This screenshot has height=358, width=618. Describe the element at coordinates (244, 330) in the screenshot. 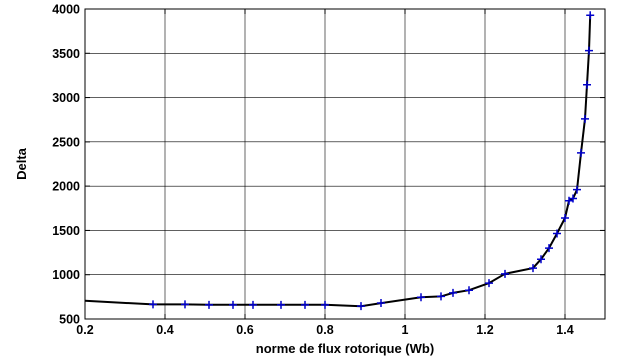

I see `x-tick-label: 0.6` at that location.